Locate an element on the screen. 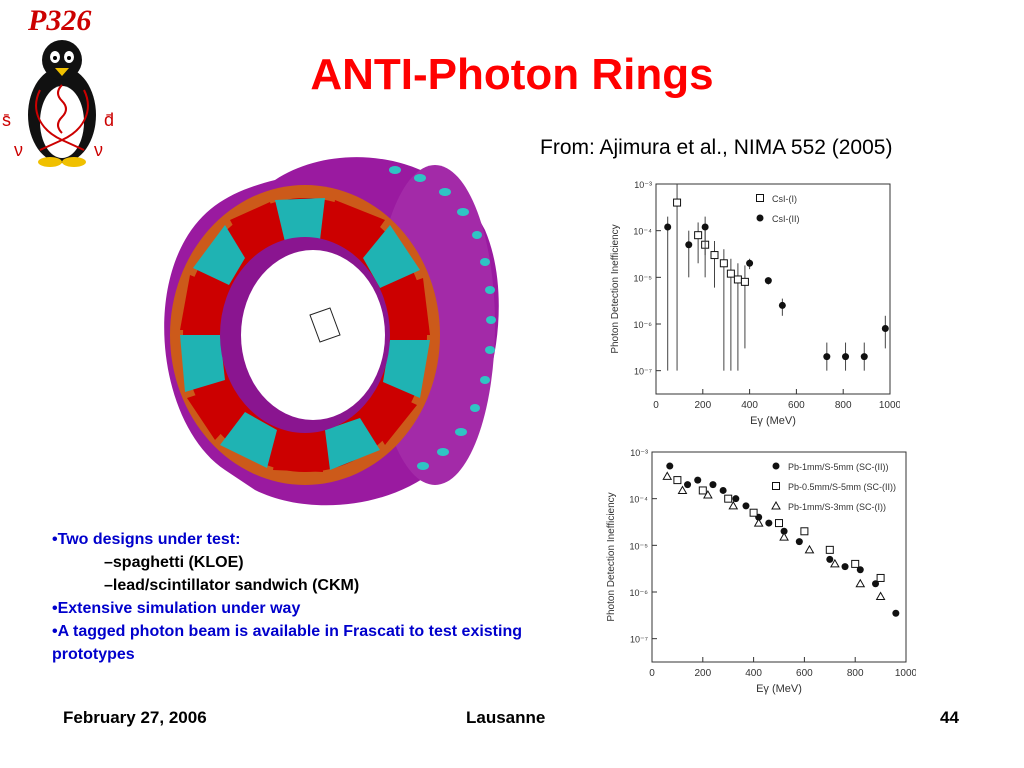 The image size is (1024, 768). logo-nu-left: ν is located at coordinates (18, 150).